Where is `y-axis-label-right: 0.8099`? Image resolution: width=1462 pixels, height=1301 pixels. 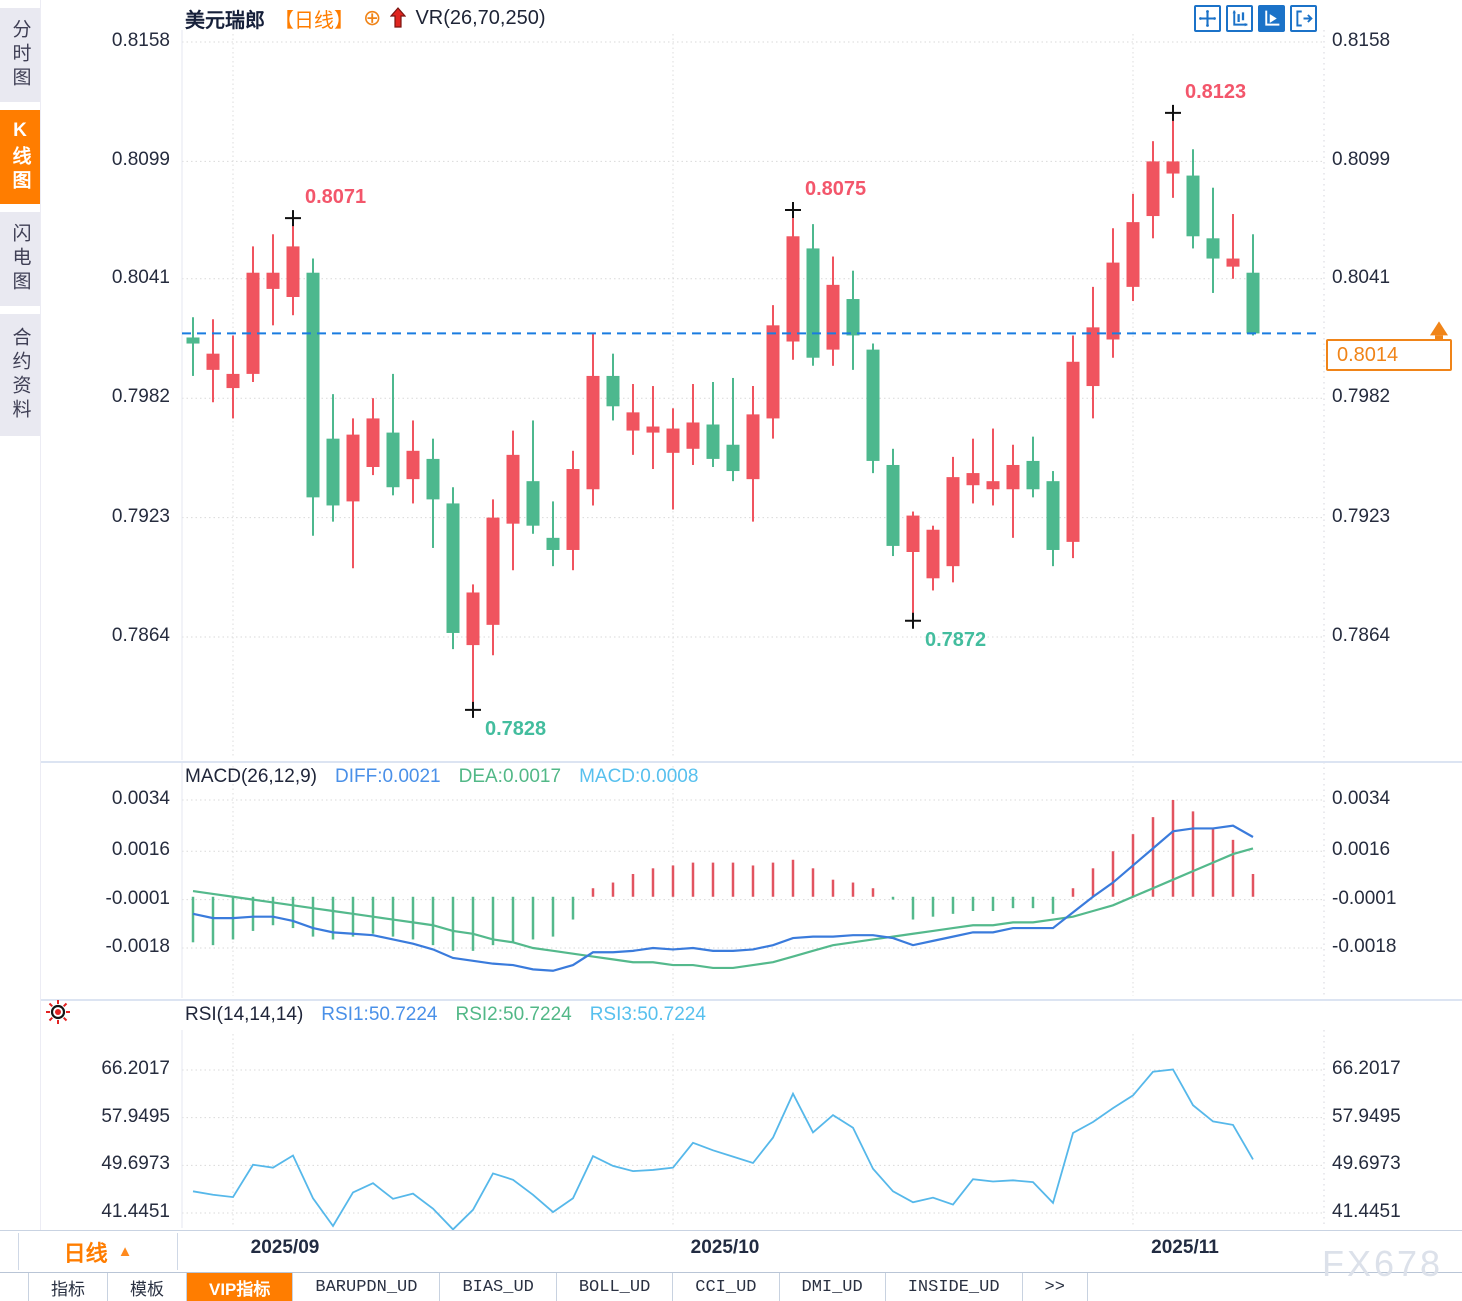 y-axis-label-right: 0.8099 is located at coordinates (1361, 160).